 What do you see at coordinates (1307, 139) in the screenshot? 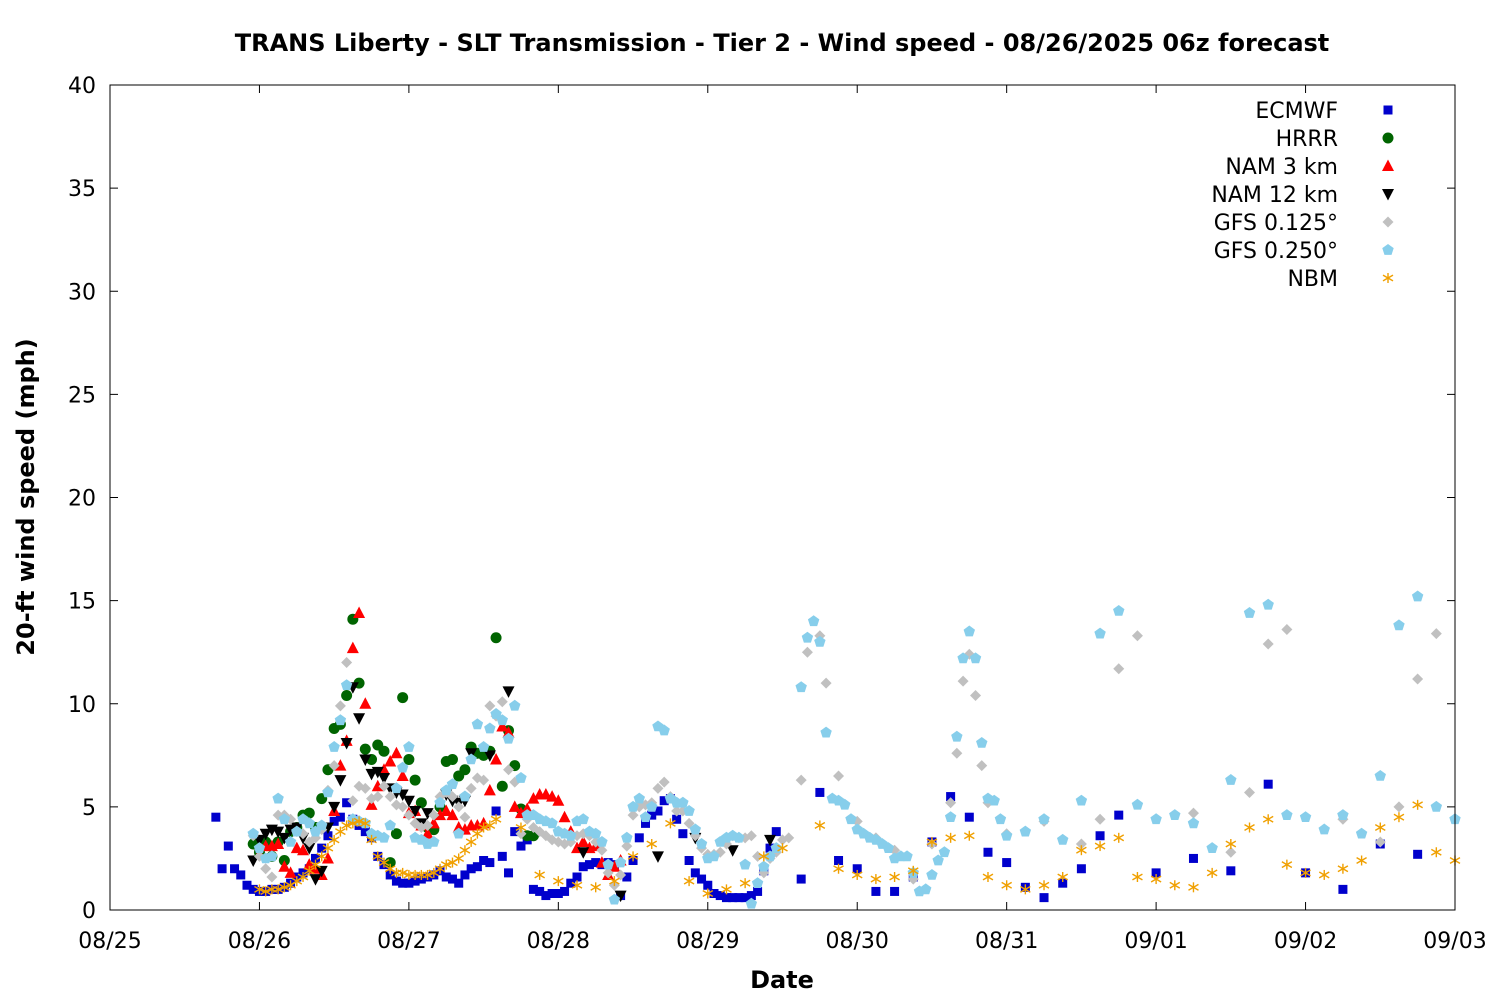
I see `legend-label: HRRR` at bounding box center [1307, 139].